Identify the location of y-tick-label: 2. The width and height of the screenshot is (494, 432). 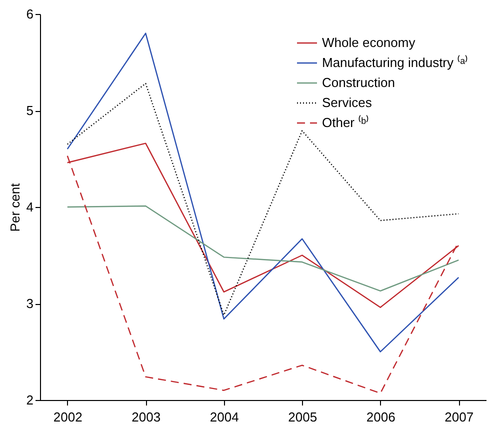
(30, 400).